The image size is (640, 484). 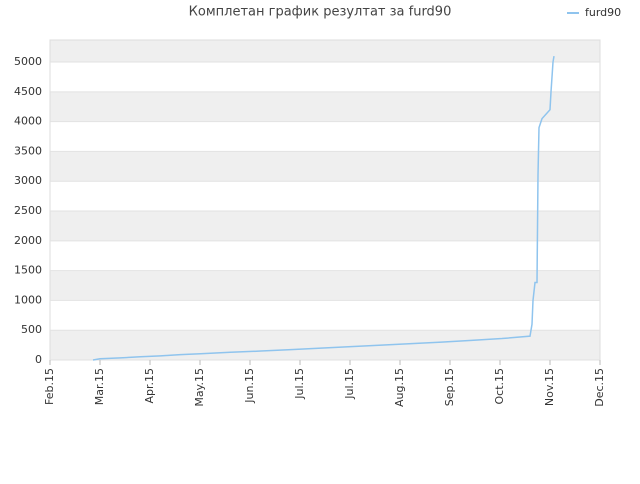 What do you see at coordinates (28, 61) in the screenshot?
I see `y-tick-label: 5000` at bounding box center [28, 61].